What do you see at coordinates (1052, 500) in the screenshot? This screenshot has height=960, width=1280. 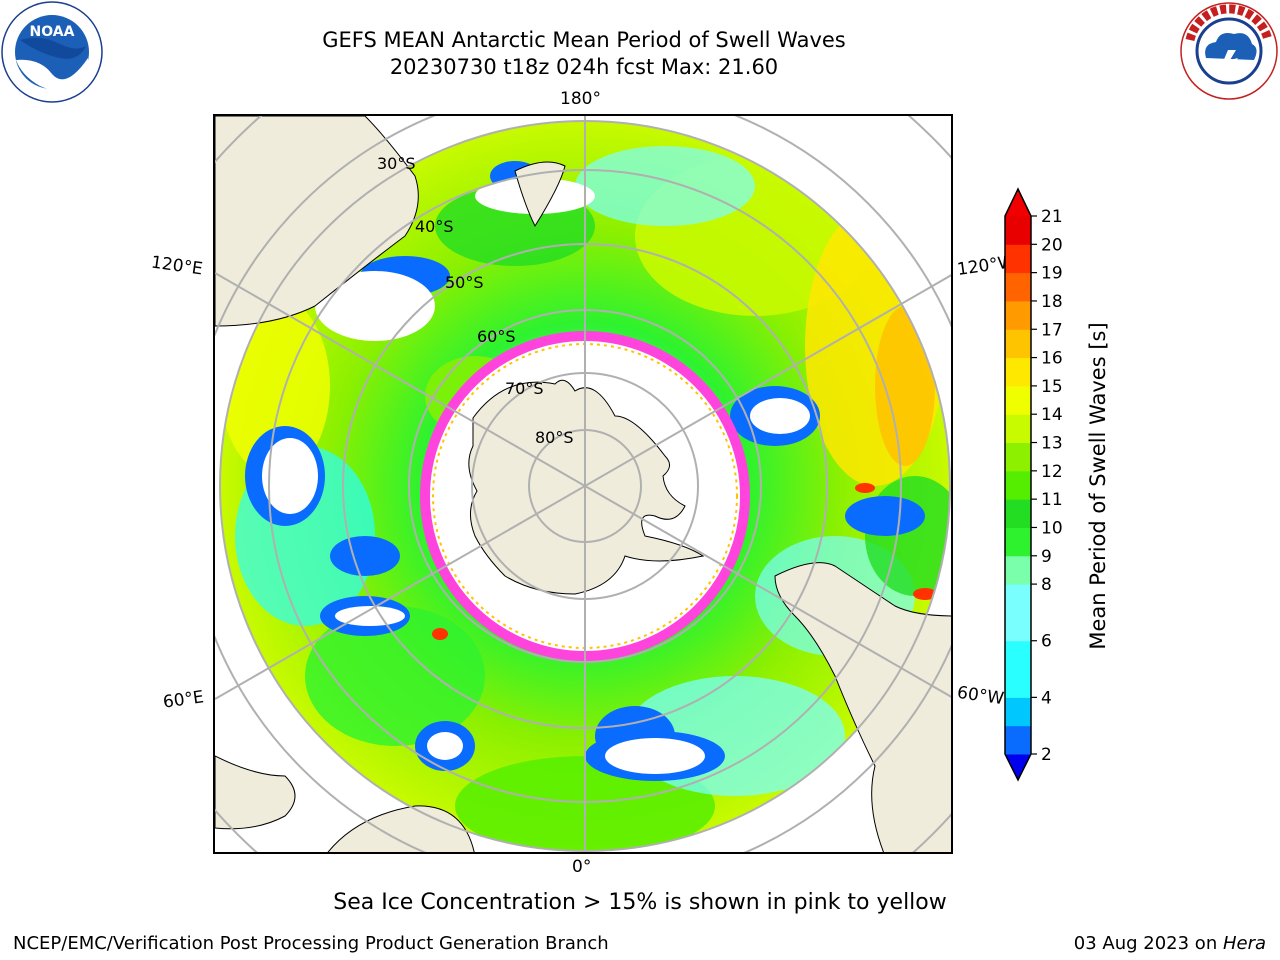 I see `colorbar-tick-label: 11` at bounding box center [1052, 500].